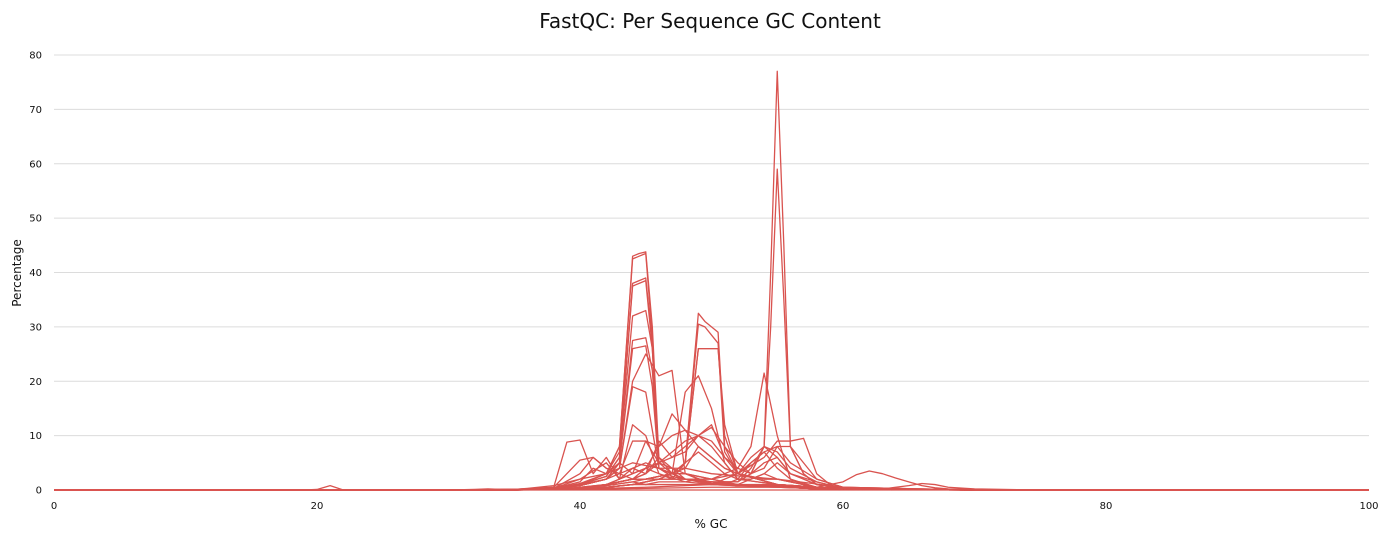  I want to click on x-tick-label: 100, so click(1368, 506).